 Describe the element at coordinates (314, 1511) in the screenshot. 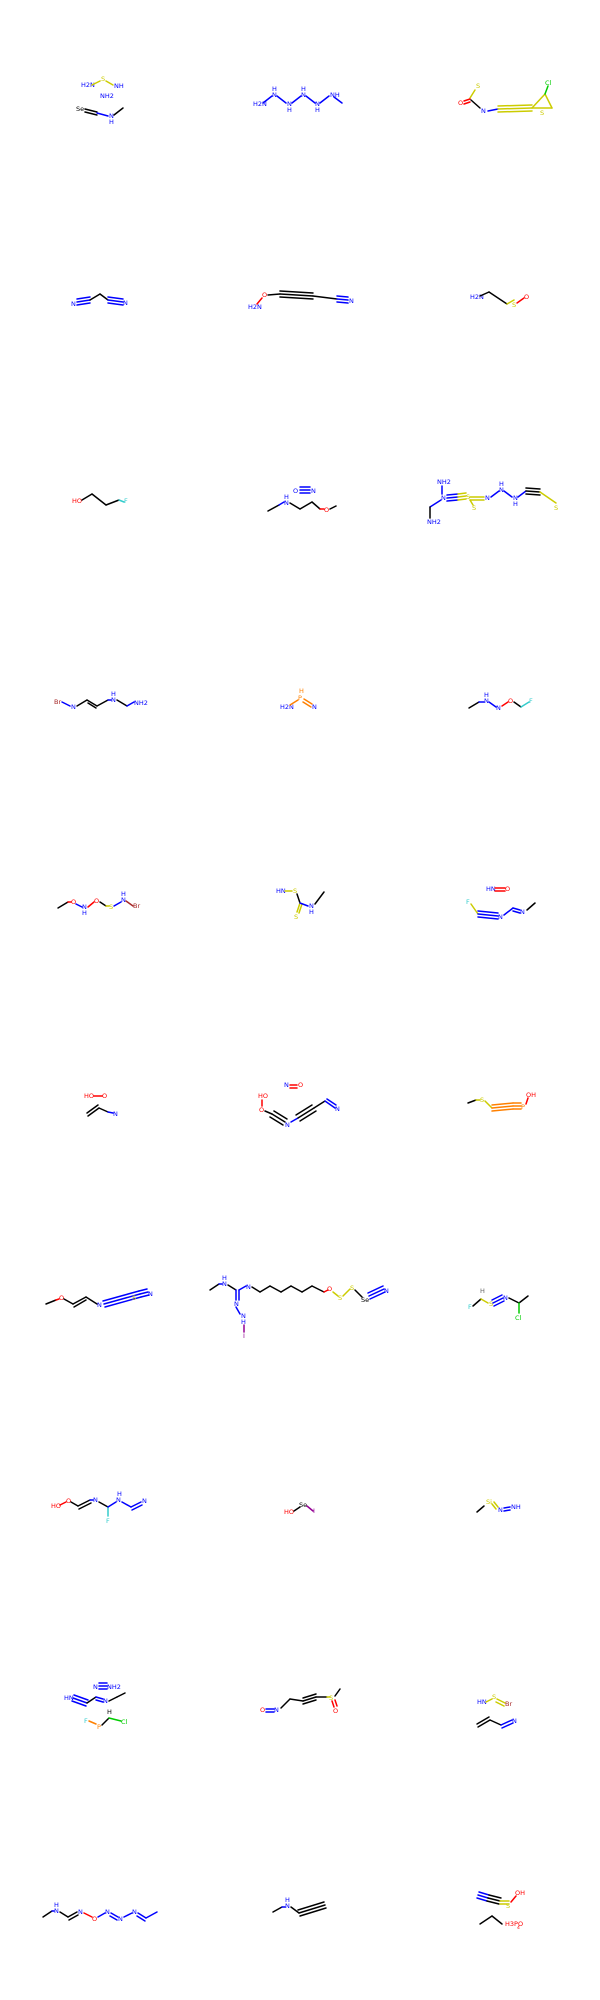

I see `atom-label: I` at that location.